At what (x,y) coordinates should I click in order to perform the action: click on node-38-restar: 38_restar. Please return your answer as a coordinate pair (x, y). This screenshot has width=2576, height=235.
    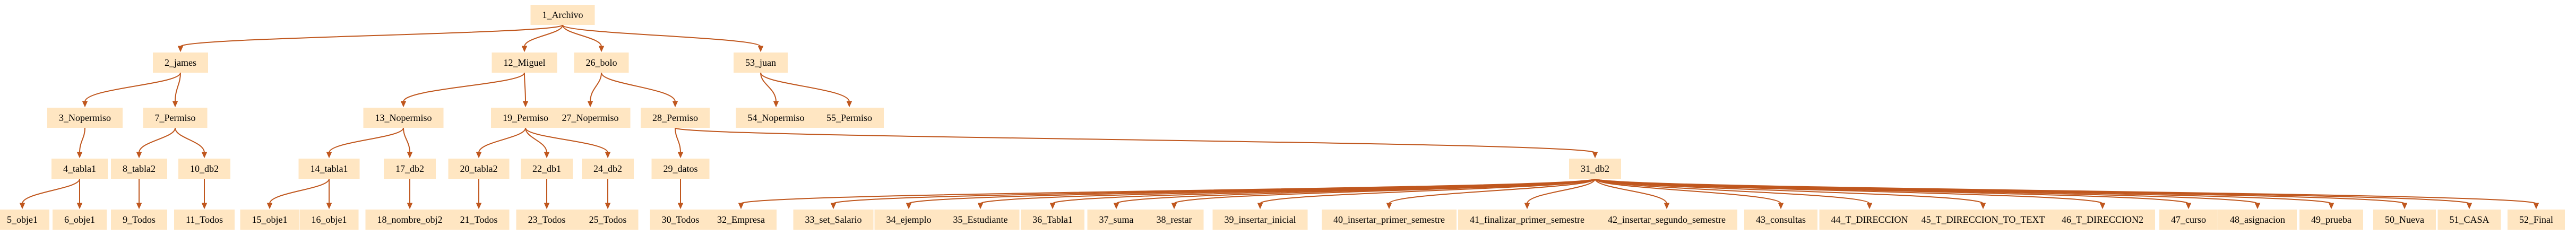
    Looking at the image, I should click on (1174, 220).